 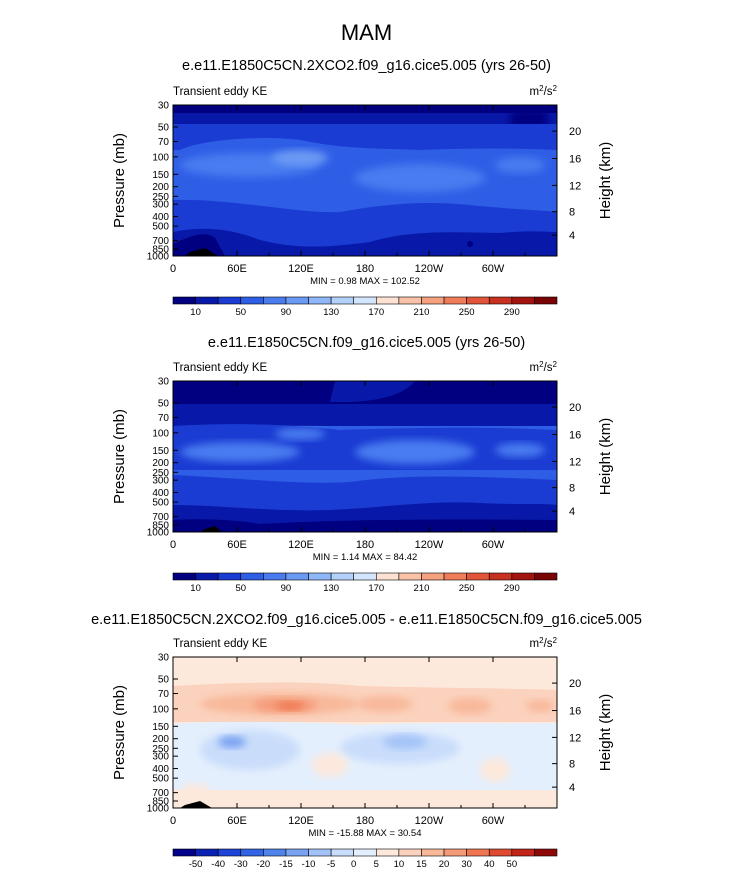 I want to click on page-title: MAM, so click(x=366, y=32).